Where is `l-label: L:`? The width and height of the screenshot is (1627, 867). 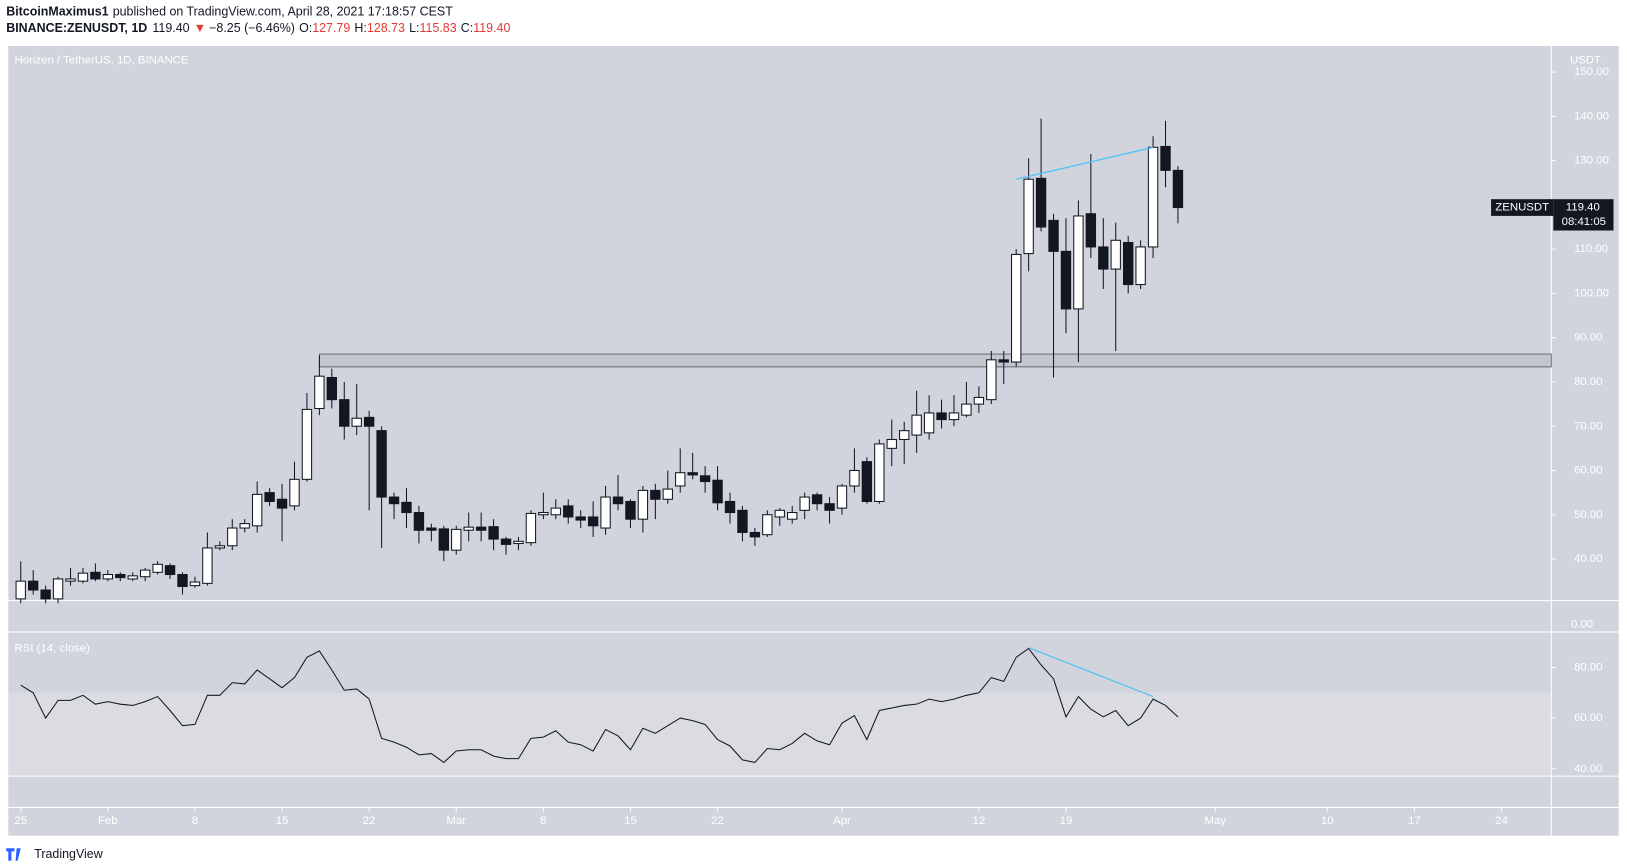
l-label: L: is located at coordinates (414, 29).